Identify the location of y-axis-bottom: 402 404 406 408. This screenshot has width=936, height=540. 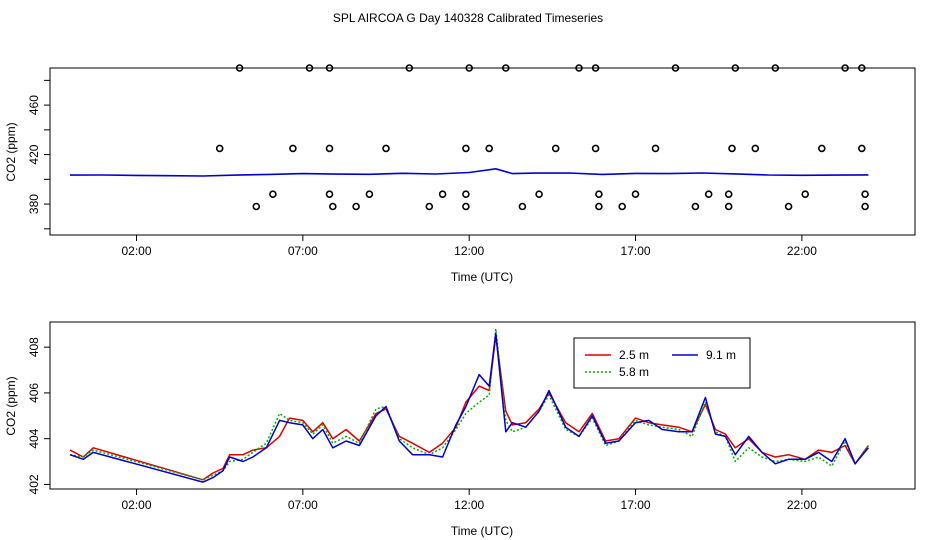
(38, 415).